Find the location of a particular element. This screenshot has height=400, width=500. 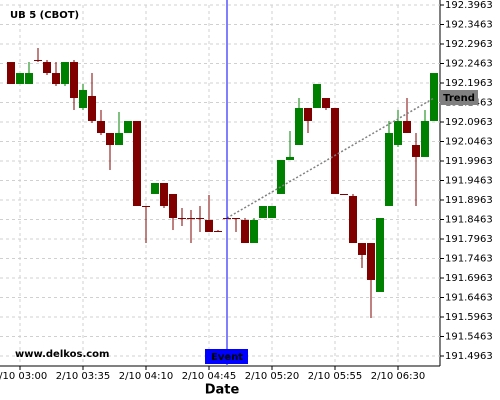

x-tick-label: 2/10 03:35 is located at coordinates (83, 376).